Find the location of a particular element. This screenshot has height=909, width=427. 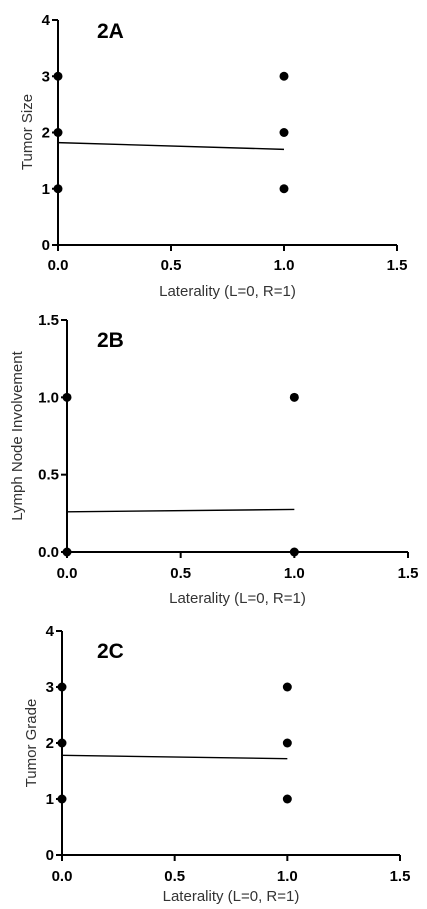

y-tick-label: 0.5 is located at coordinates (48, 475).